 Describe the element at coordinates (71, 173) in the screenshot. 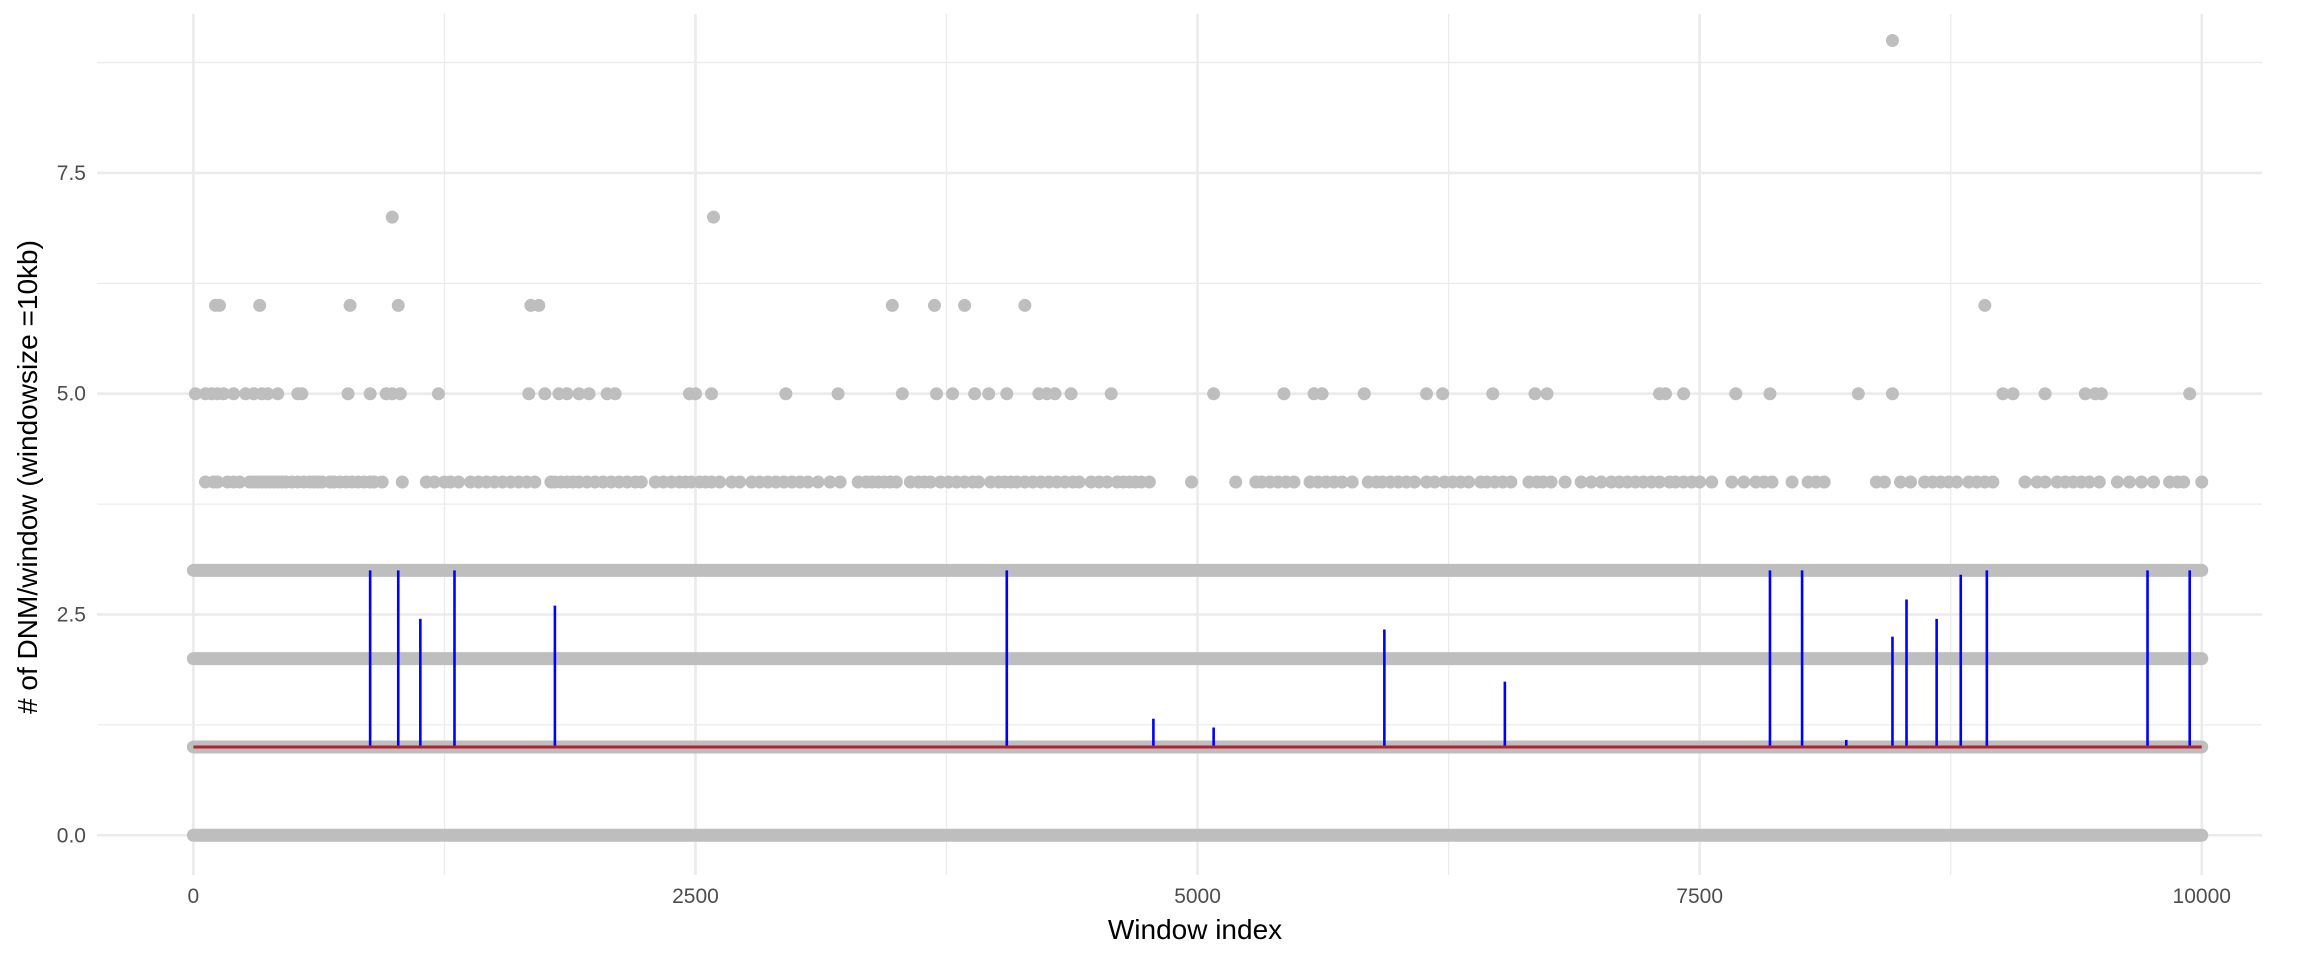

I see `y-tick-label: 7.5` at that location.